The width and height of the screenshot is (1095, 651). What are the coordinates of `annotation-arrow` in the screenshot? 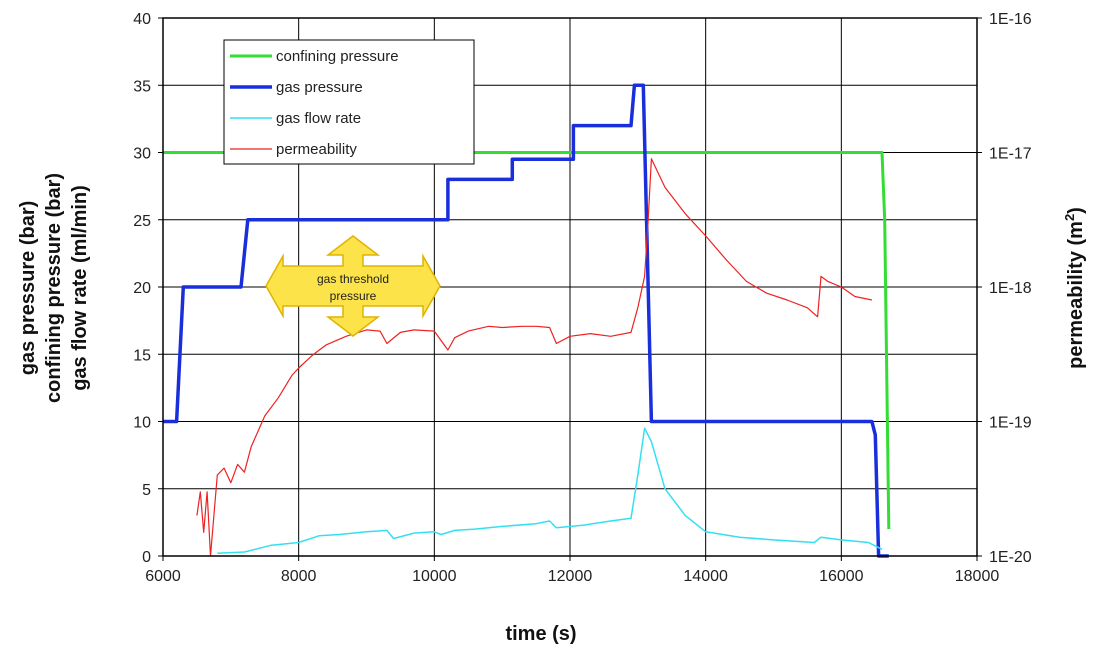 It's located at (353, 286).